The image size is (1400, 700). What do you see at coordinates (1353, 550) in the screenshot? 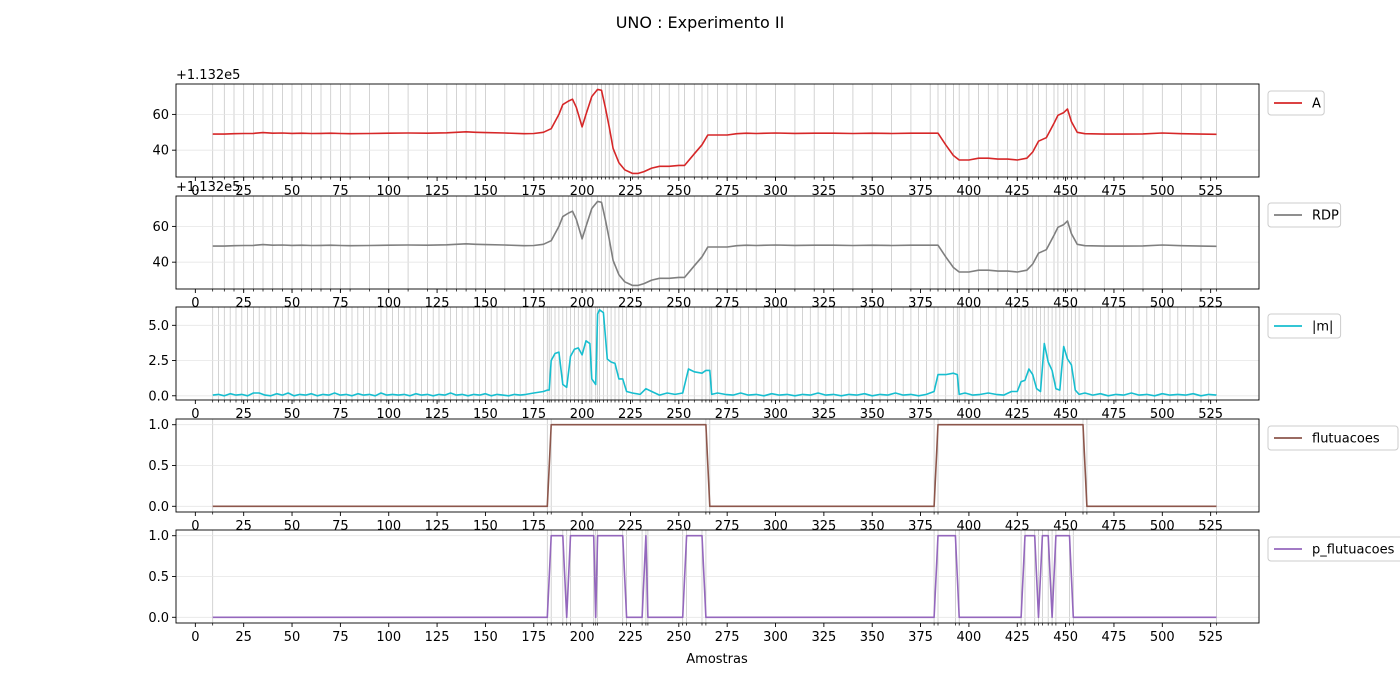
I see `legend-label: p_flutuacoes` at bounding box center [1353, 550].